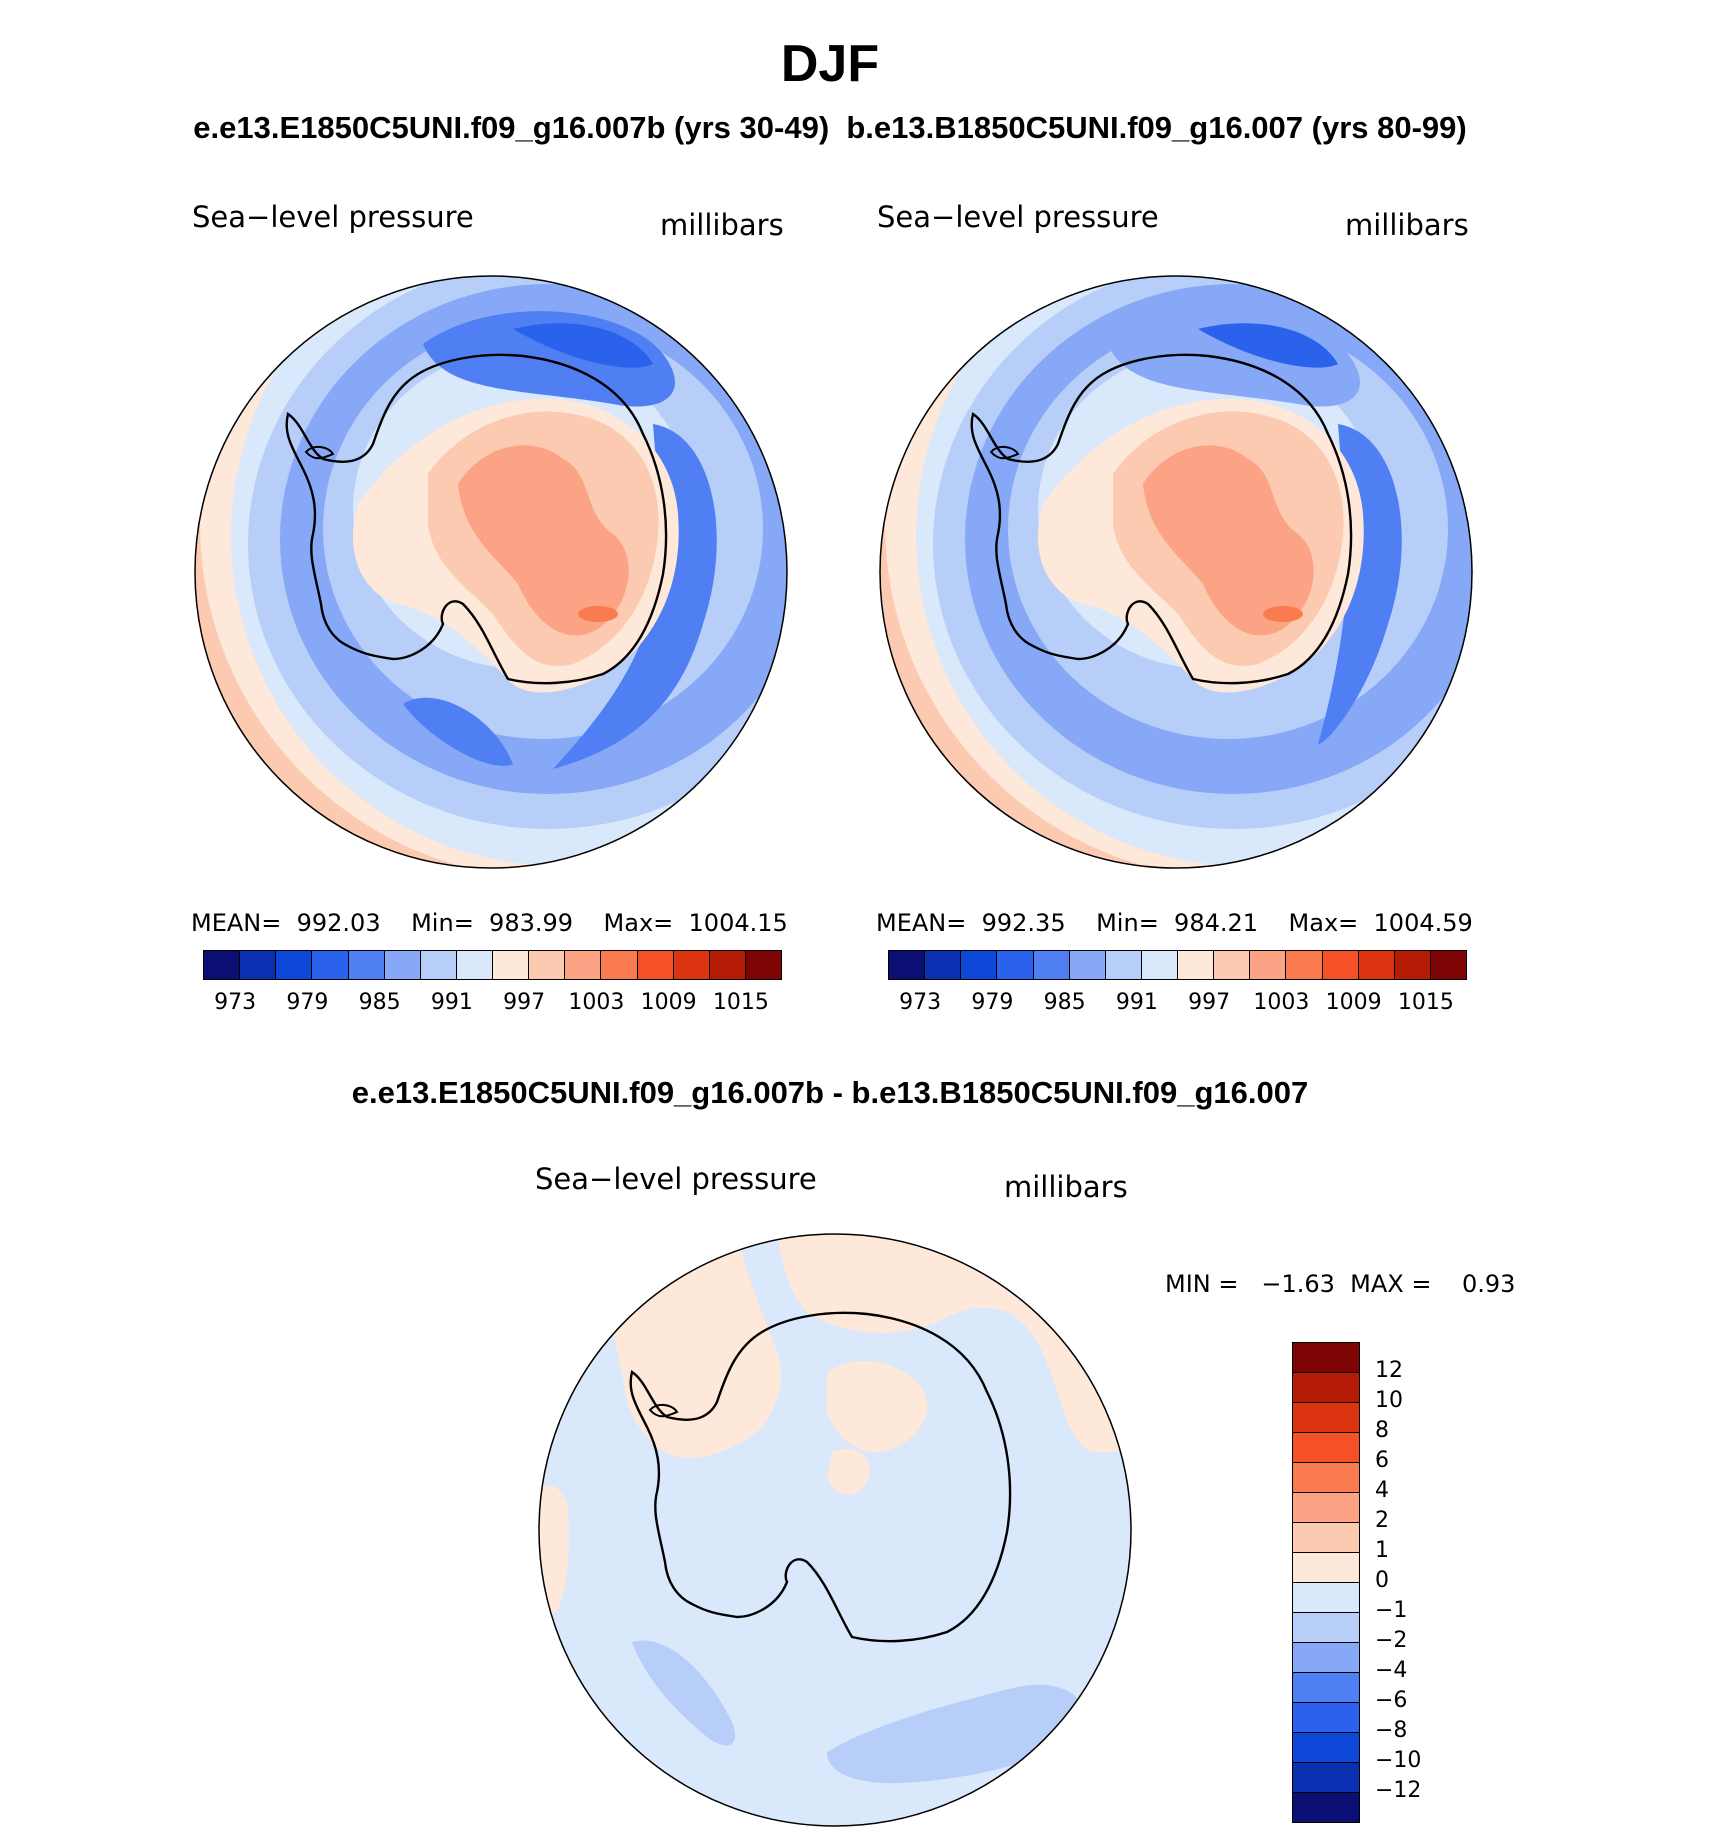 This screenshot has width=1710, height=1839. I want to click on difference-colorbar-tick-label: −8, so click(1391, 1730).